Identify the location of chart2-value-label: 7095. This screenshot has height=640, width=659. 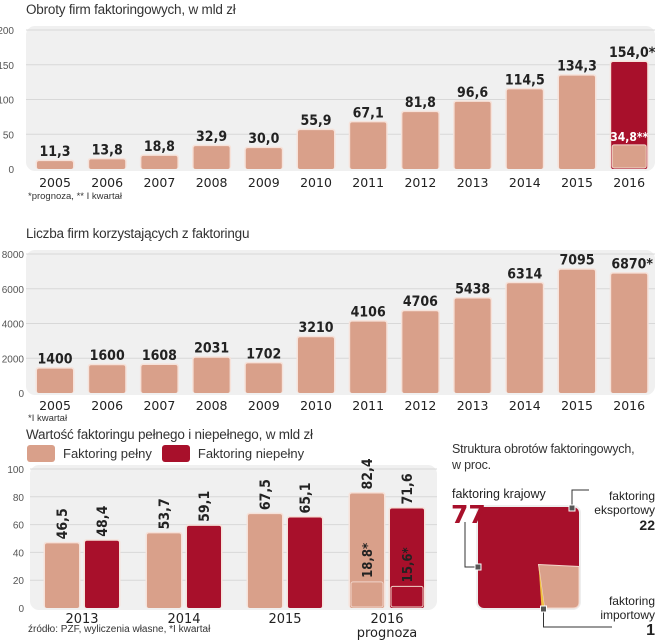
(576, 261).